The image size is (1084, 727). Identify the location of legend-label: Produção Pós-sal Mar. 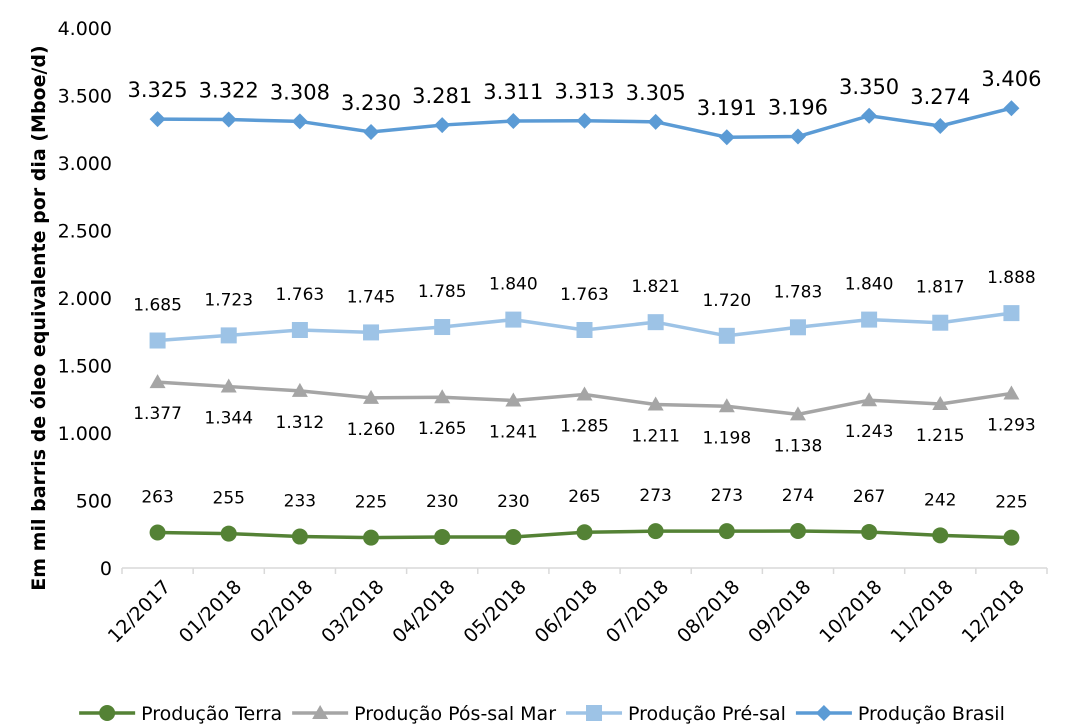
(455, 714).